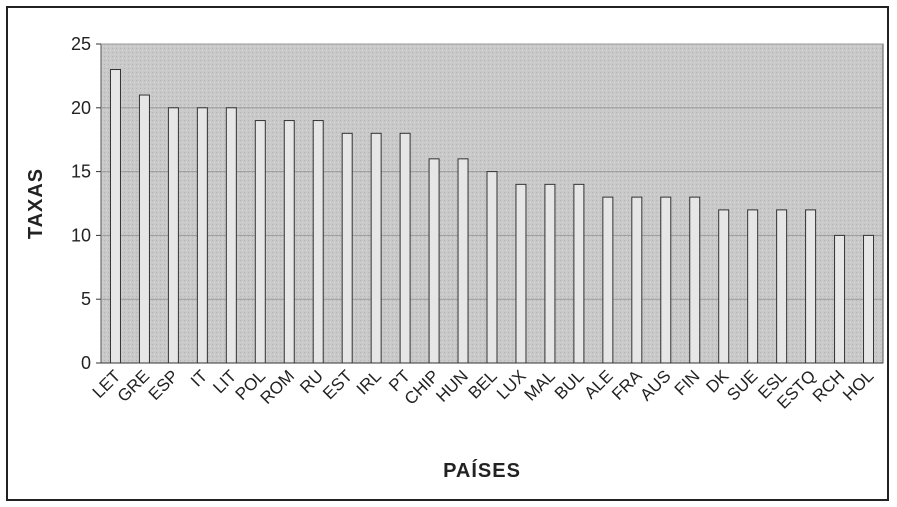 Image resolution: width=897 pixels, height=507 pixels. I want to click on bar-rch, so click(840, 299).